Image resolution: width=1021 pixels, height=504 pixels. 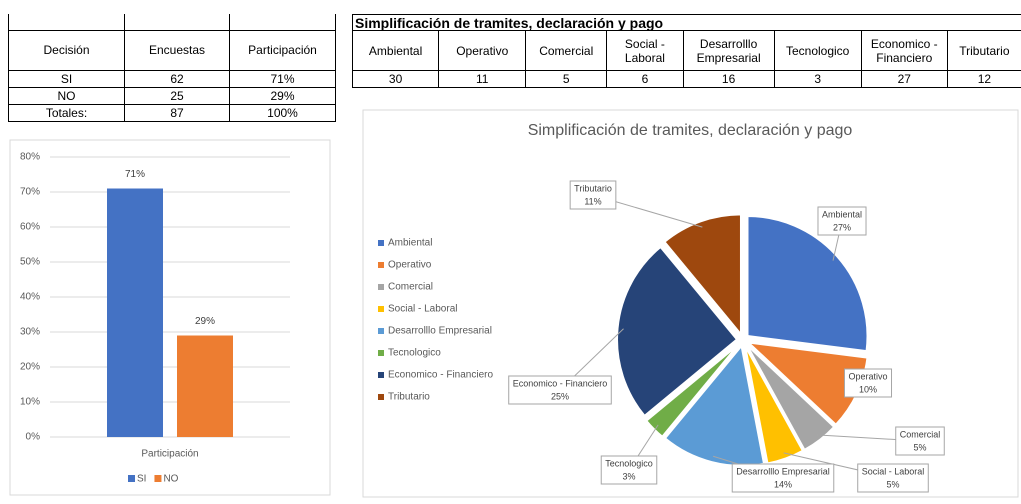 What do you see at coordinates (645, 79) in the screenshot?
I see `data-cell: 6` at bounding box center [645, 79].